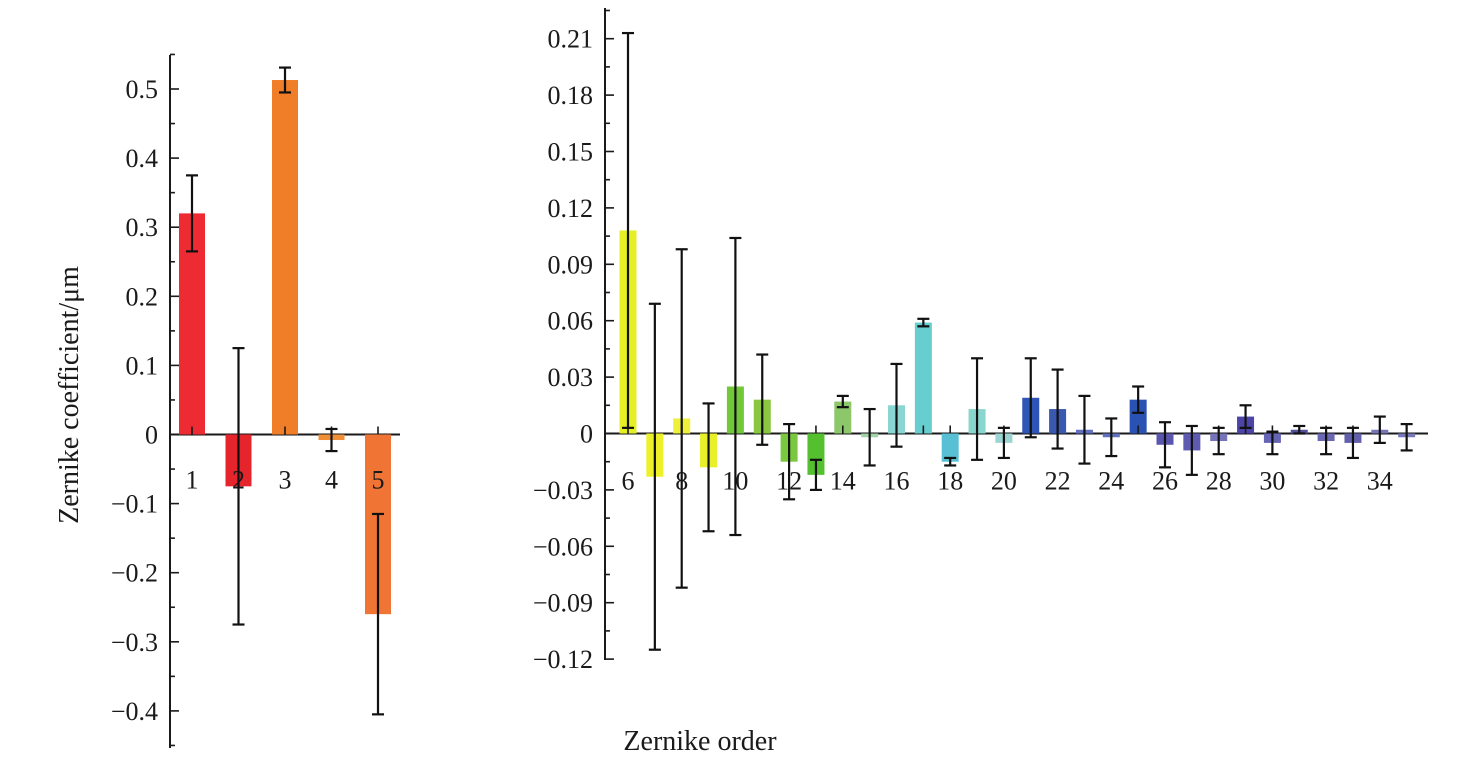  Describe the element at coordinates (1272, 481) in the screenshot. I see `x-tick-label: 30` at that location.